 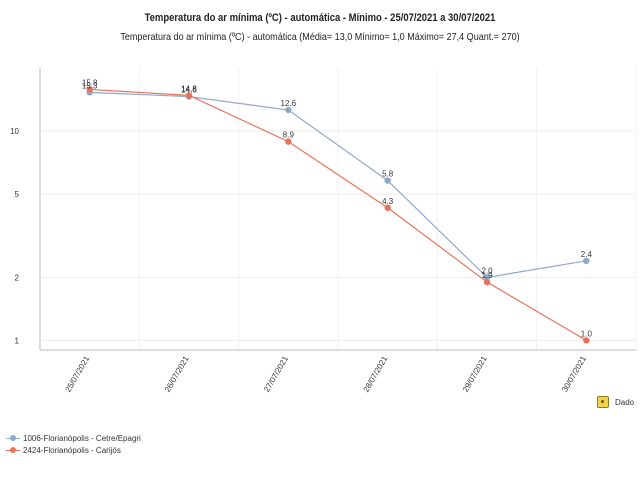 I want to click on data-label: 5.8, so click(x=388, y=174).